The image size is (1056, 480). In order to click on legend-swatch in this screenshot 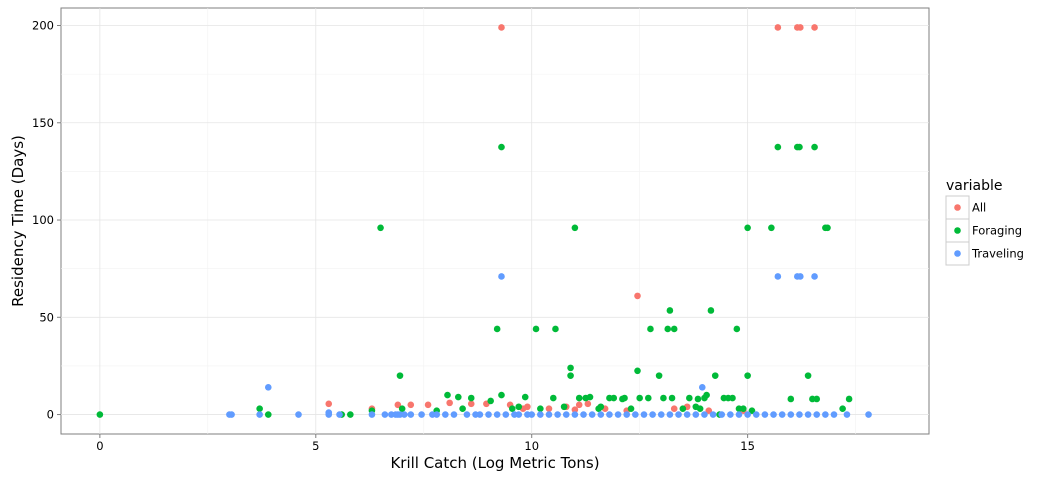, I will do `click(957, 253)`.